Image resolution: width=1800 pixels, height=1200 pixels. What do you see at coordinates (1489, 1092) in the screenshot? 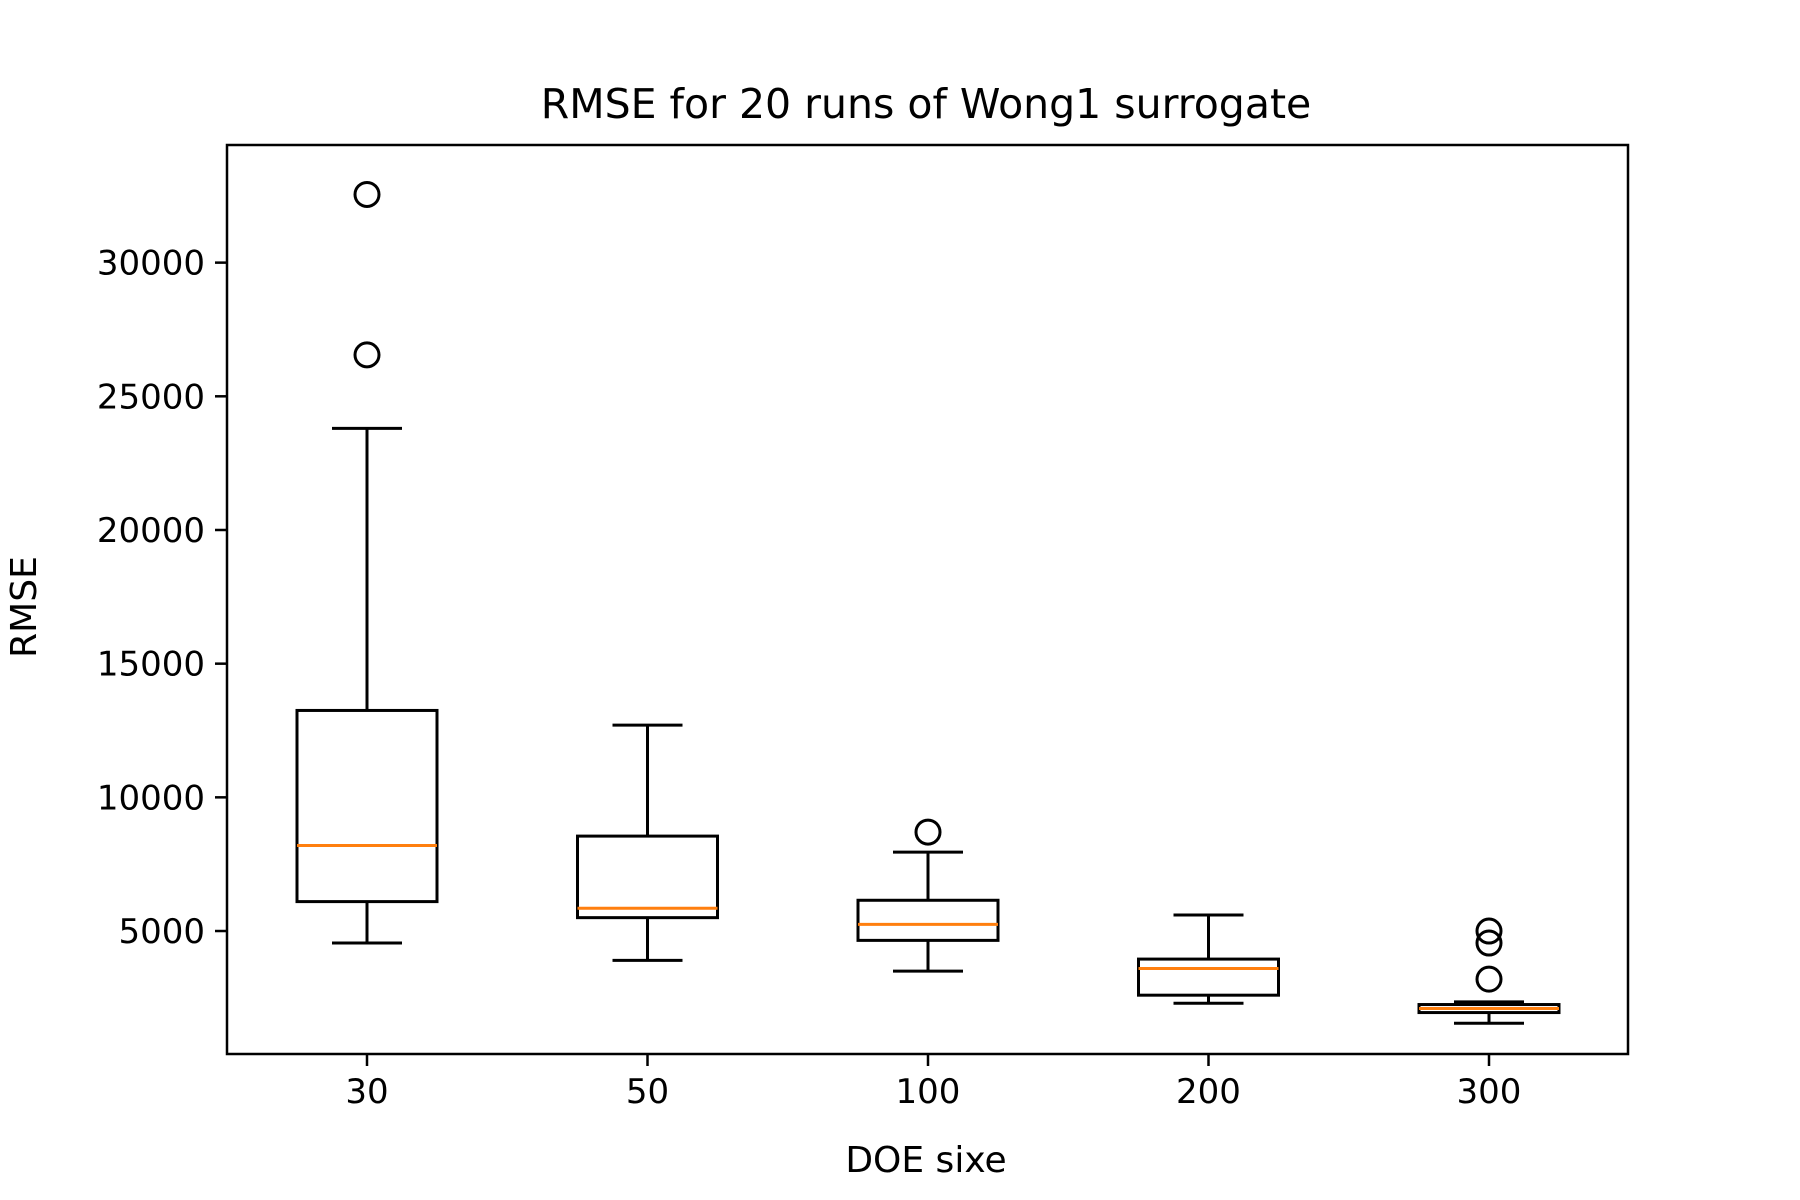
I see `x-tick-label: 300` at bounding box center [1489, 1092].